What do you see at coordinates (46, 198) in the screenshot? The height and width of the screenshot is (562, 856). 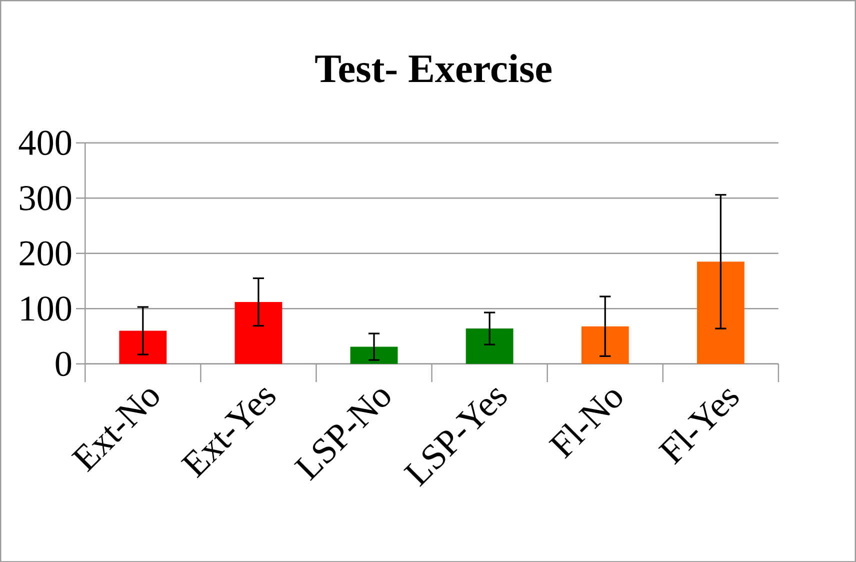 I see `y-tick-label: 300` at bounding box center [46, 198].